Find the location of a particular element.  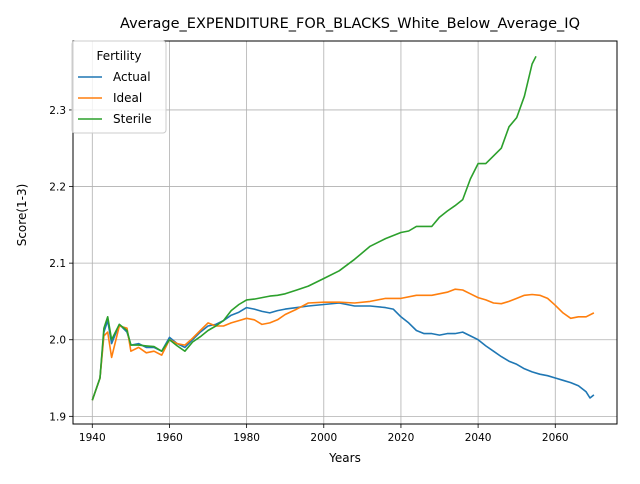

y-axis-ticks: 1.9 2.0 2.1 2.2 2.3 is located at coordinates (61, 264).